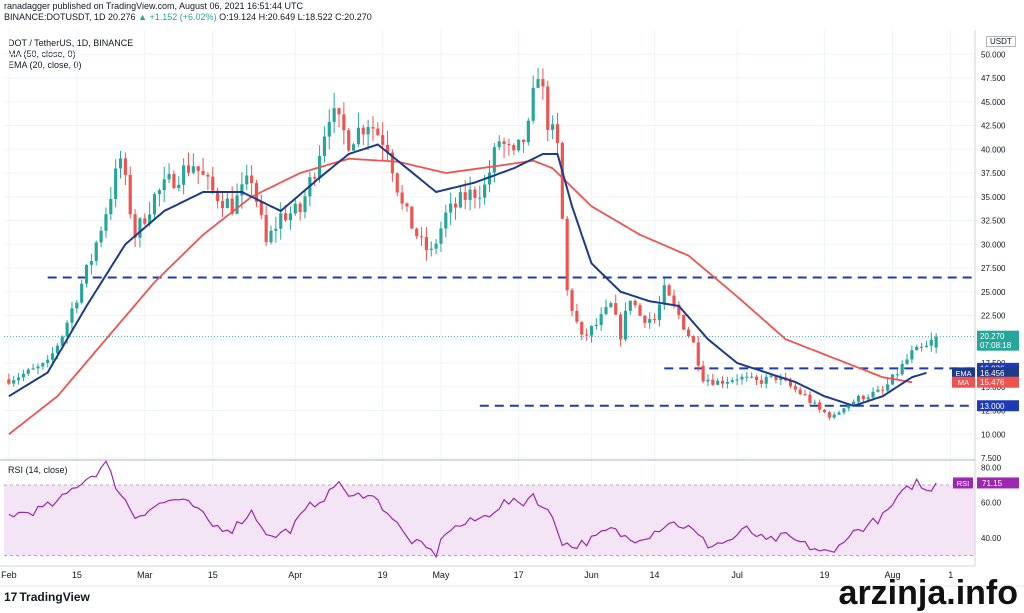 The image size is (1024, 613). Describe the element at coordinates (47, 597) in the screenshot. I see `tradingview-logo: 17 TradingView` at that location.